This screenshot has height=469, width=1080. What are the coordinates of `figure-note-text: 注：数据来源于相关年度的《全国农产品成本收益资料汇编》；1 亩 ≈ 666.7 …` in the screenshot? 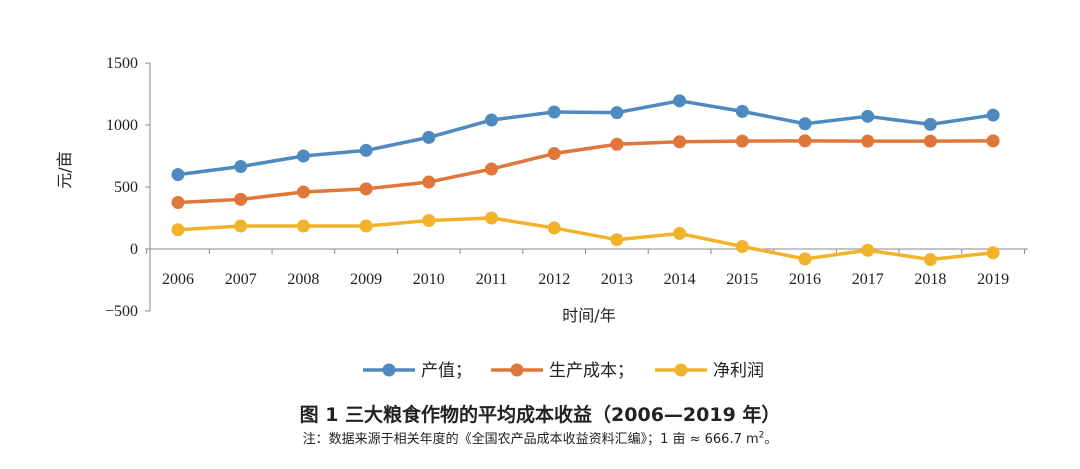 It's located at (530, 439).